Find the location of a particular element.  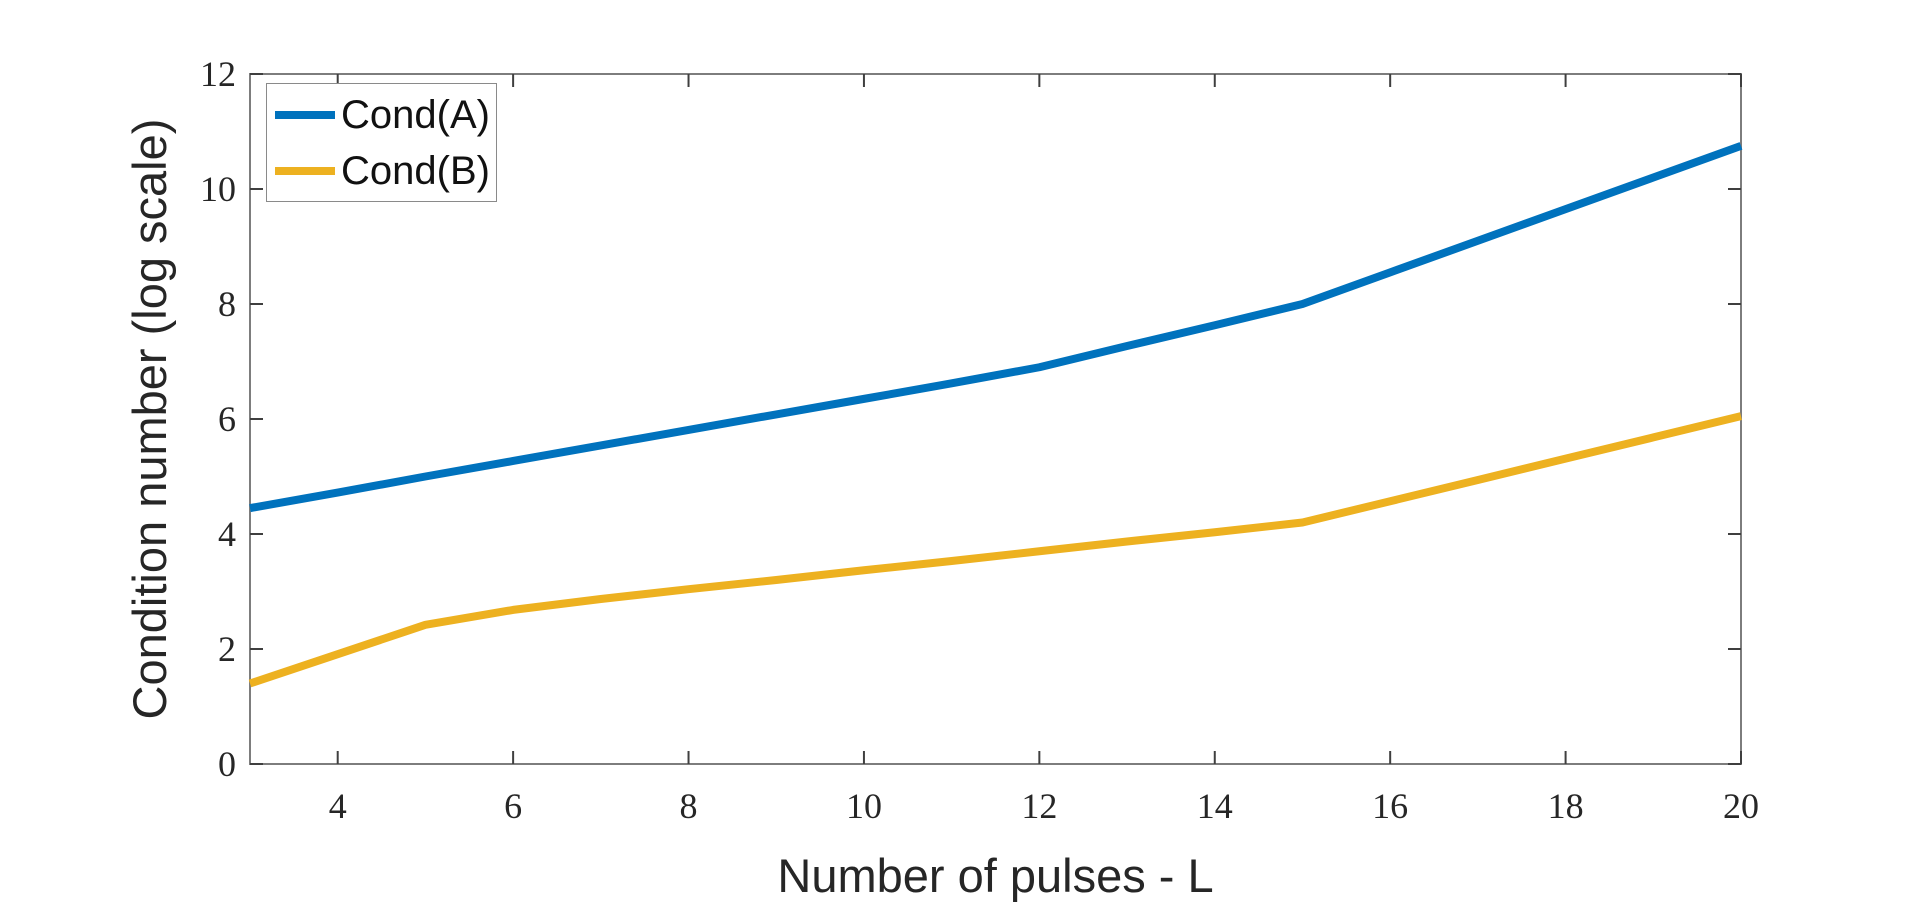

x-tick-label: 12 is located at coordinates (1039, 806).